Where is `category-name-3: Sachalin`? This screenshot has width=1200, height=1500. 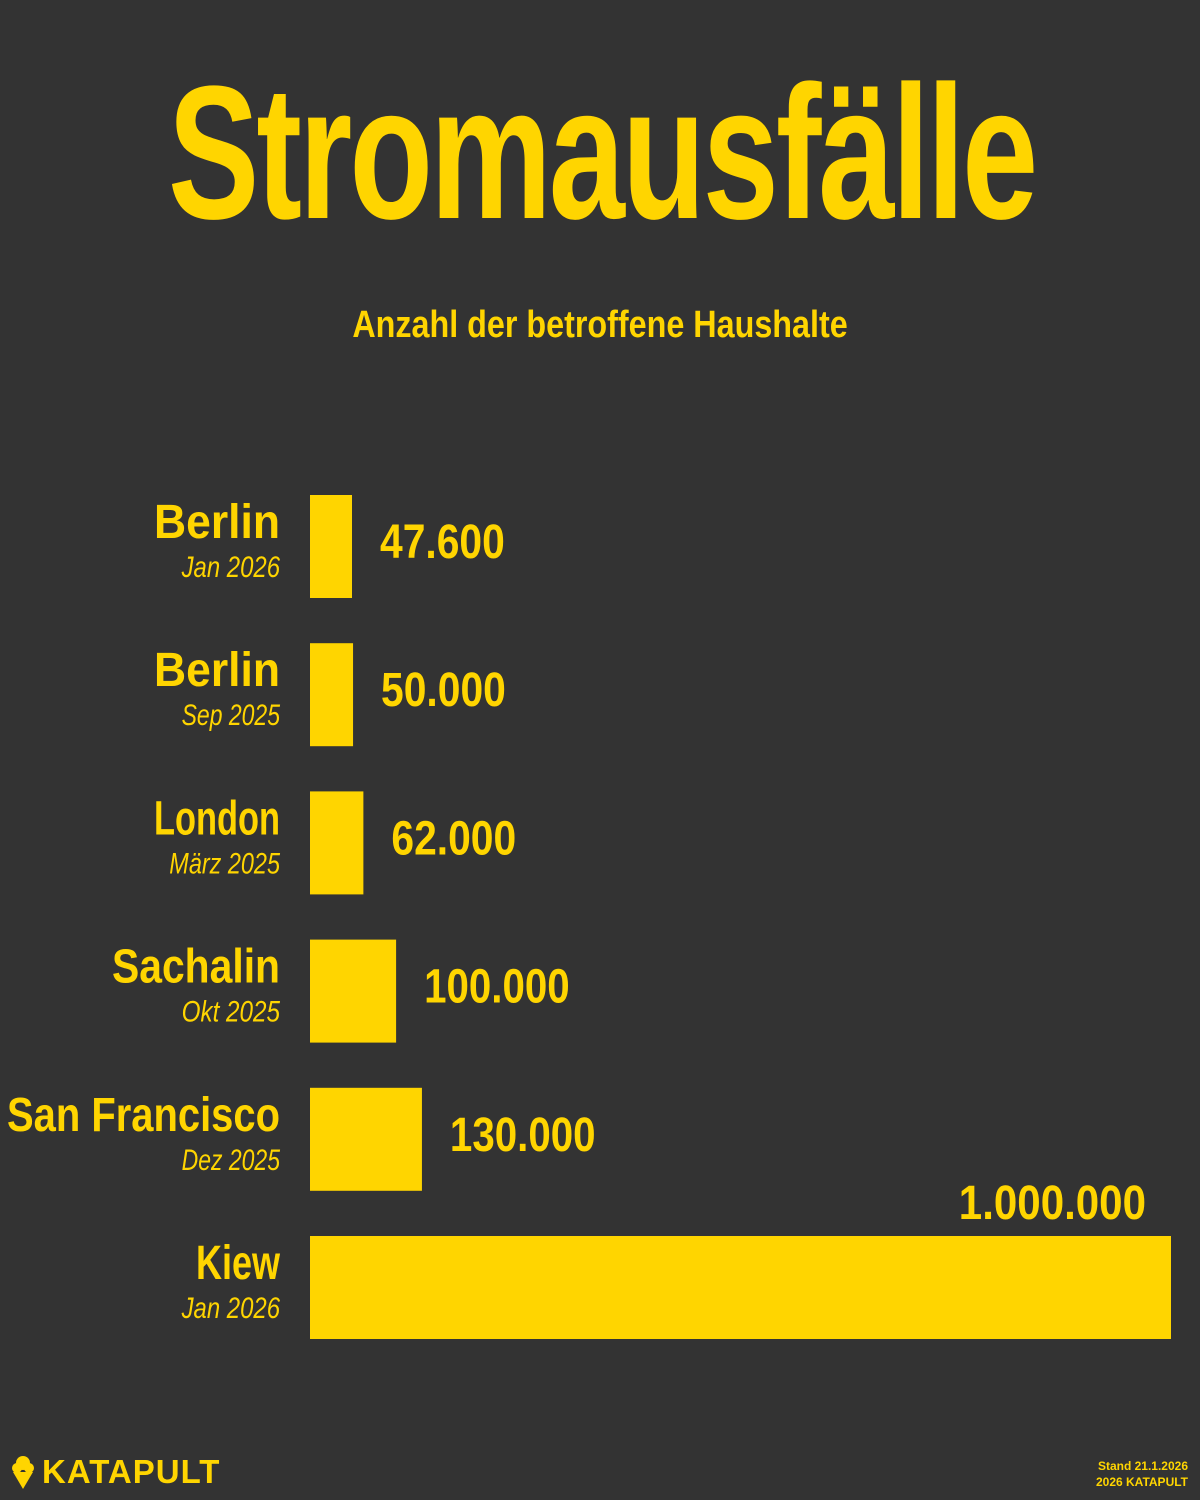 category-name-3: Sachalin is located at coordinates (196, 967).